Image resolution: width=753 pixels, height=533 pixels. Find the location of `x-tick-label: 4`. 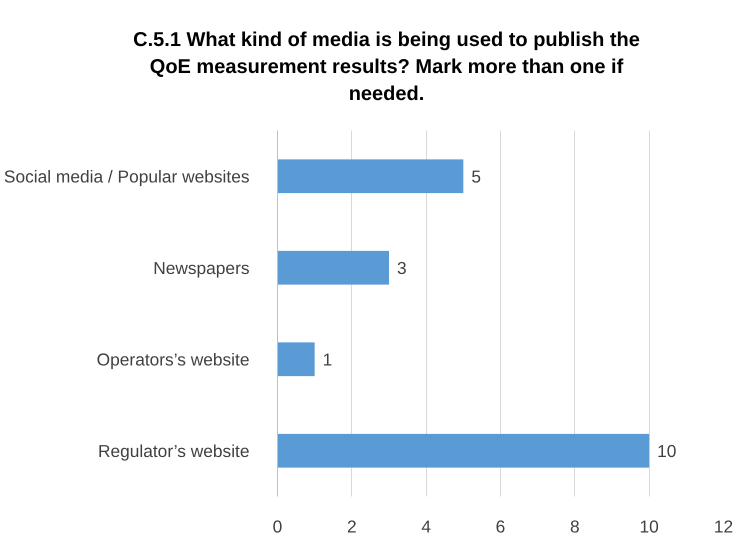

x-tick-label: 4 is located at coordinates (426, 524).